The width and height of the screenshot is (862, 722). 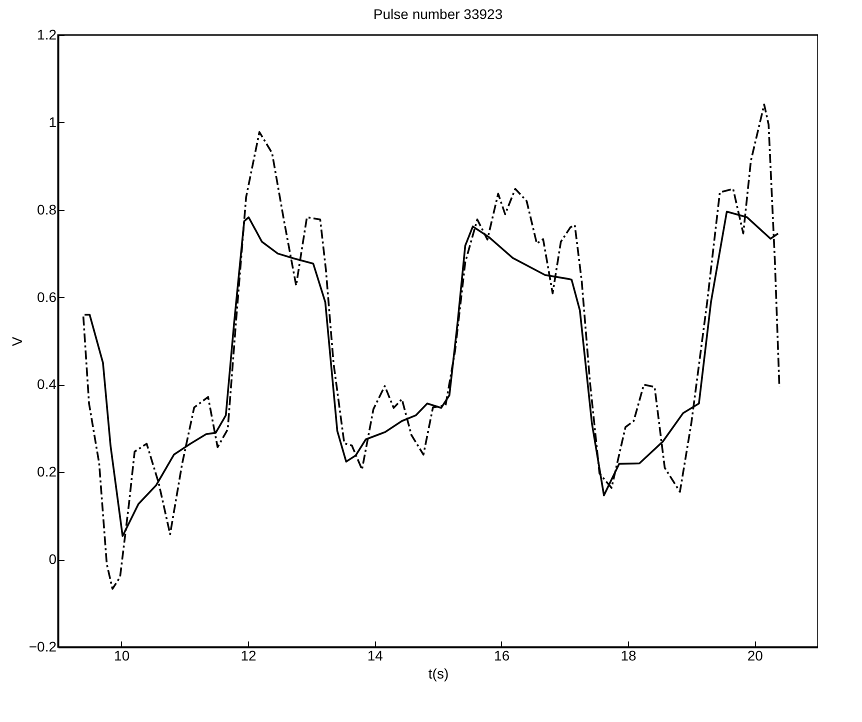 What do you see at coordinates (502, 656) in the screenshot?
I see `x-tick-label: 16` at bounding box center [502, 656].